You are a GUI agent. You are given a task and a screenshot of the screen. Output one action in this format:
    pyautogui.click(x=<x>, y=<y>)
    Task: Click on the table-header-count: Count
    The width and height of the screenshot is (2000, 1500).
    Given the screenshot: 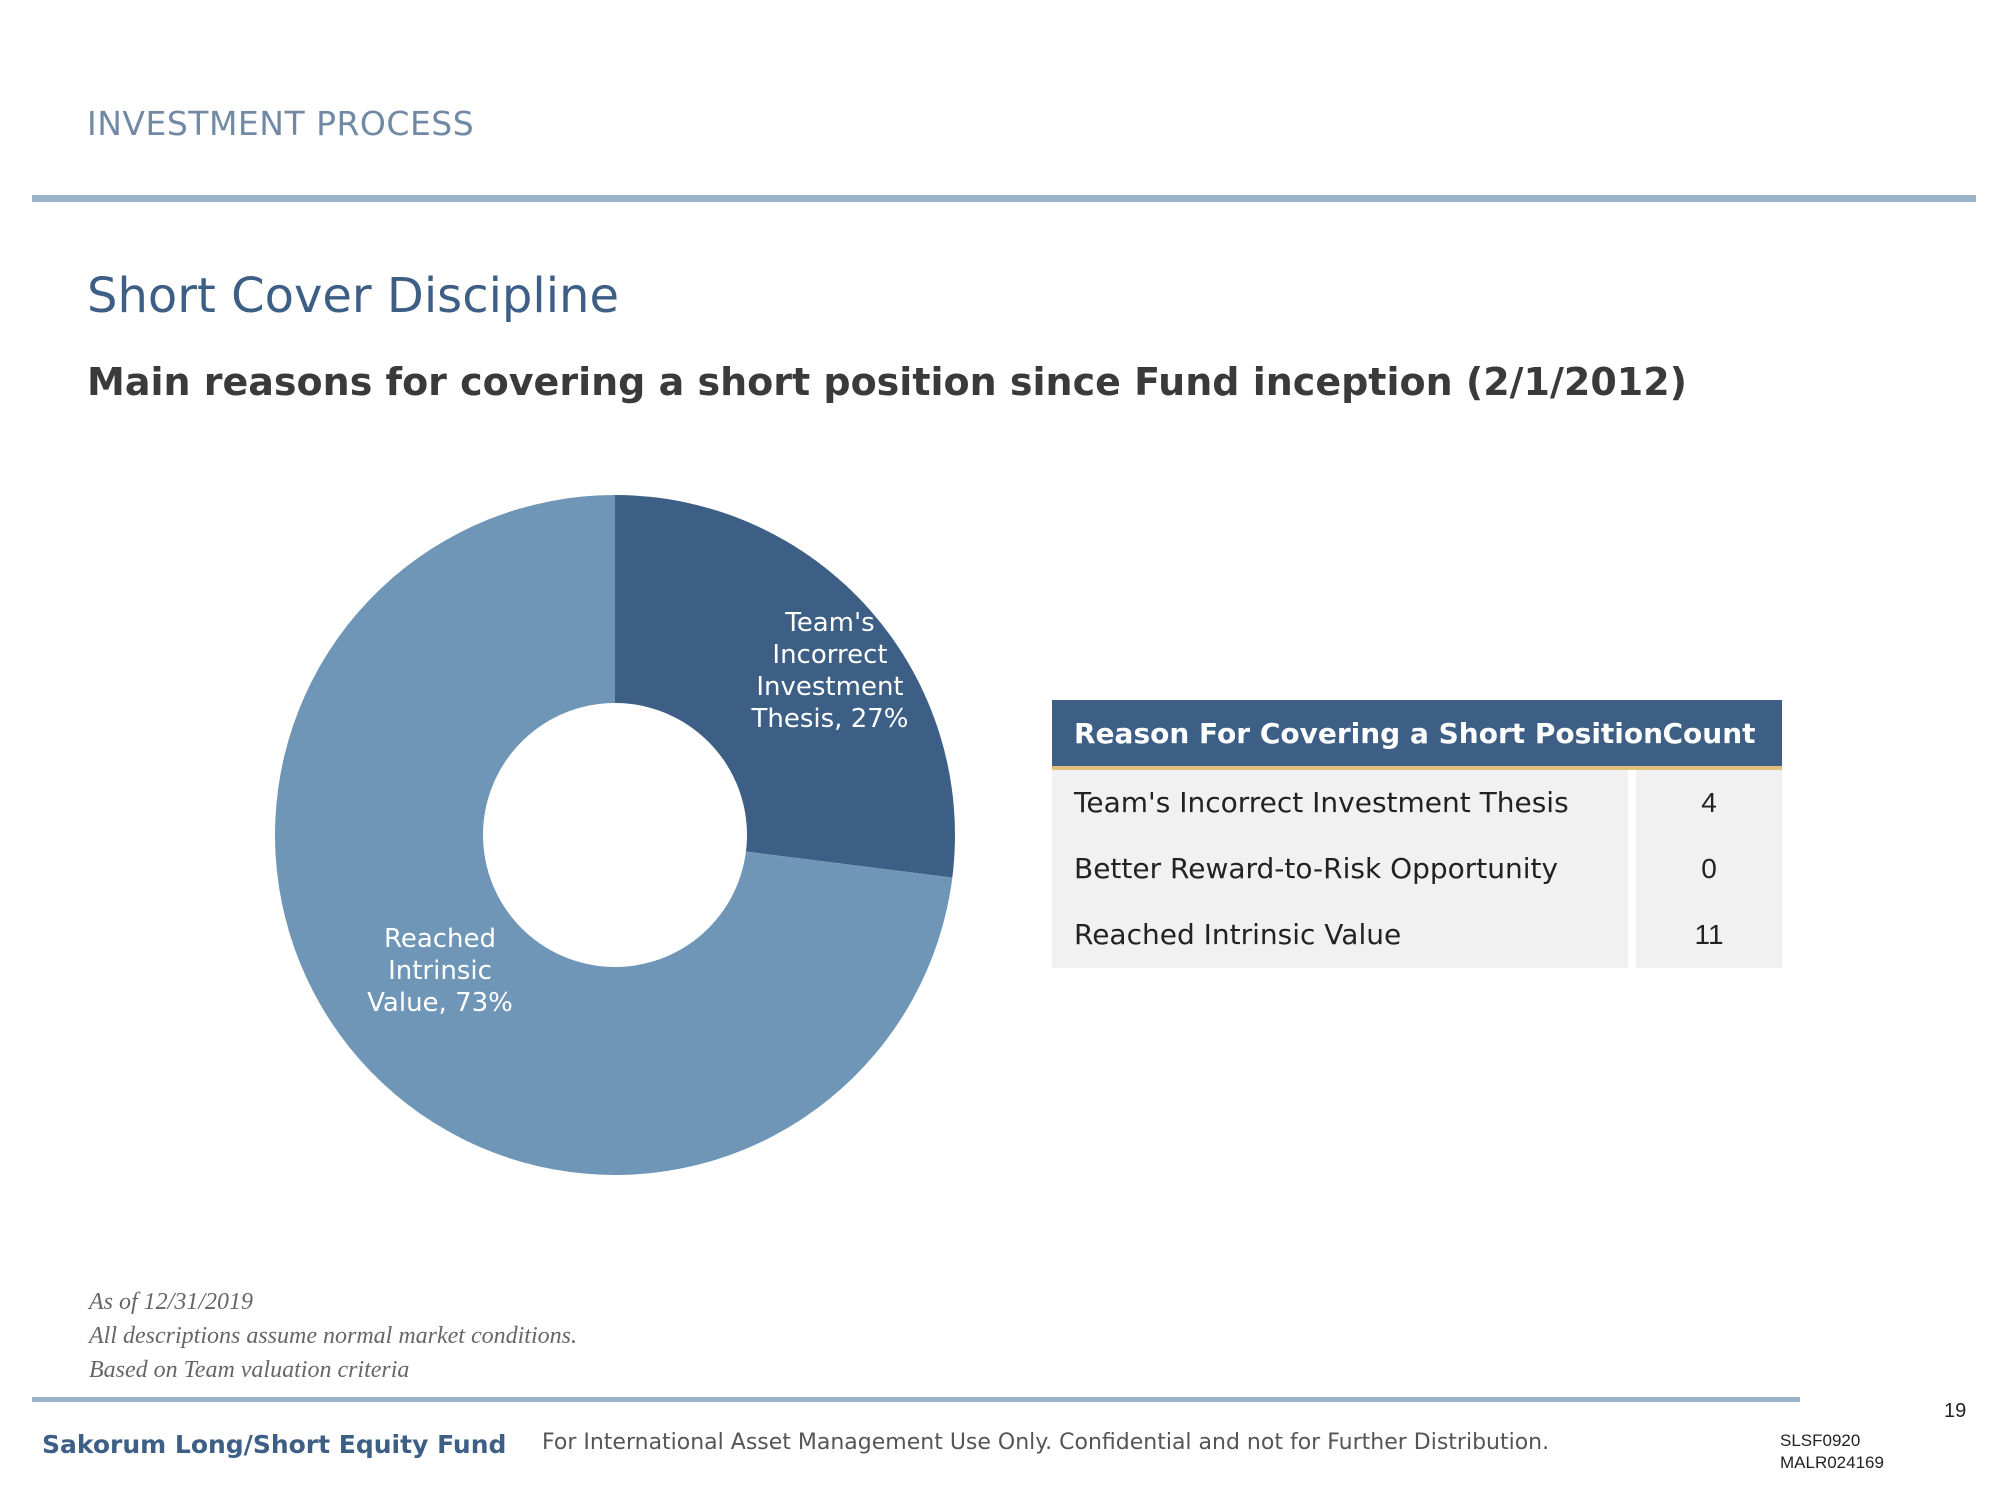 What is the action you would take?
    pyautogui.click(x=1709, y=733)
    